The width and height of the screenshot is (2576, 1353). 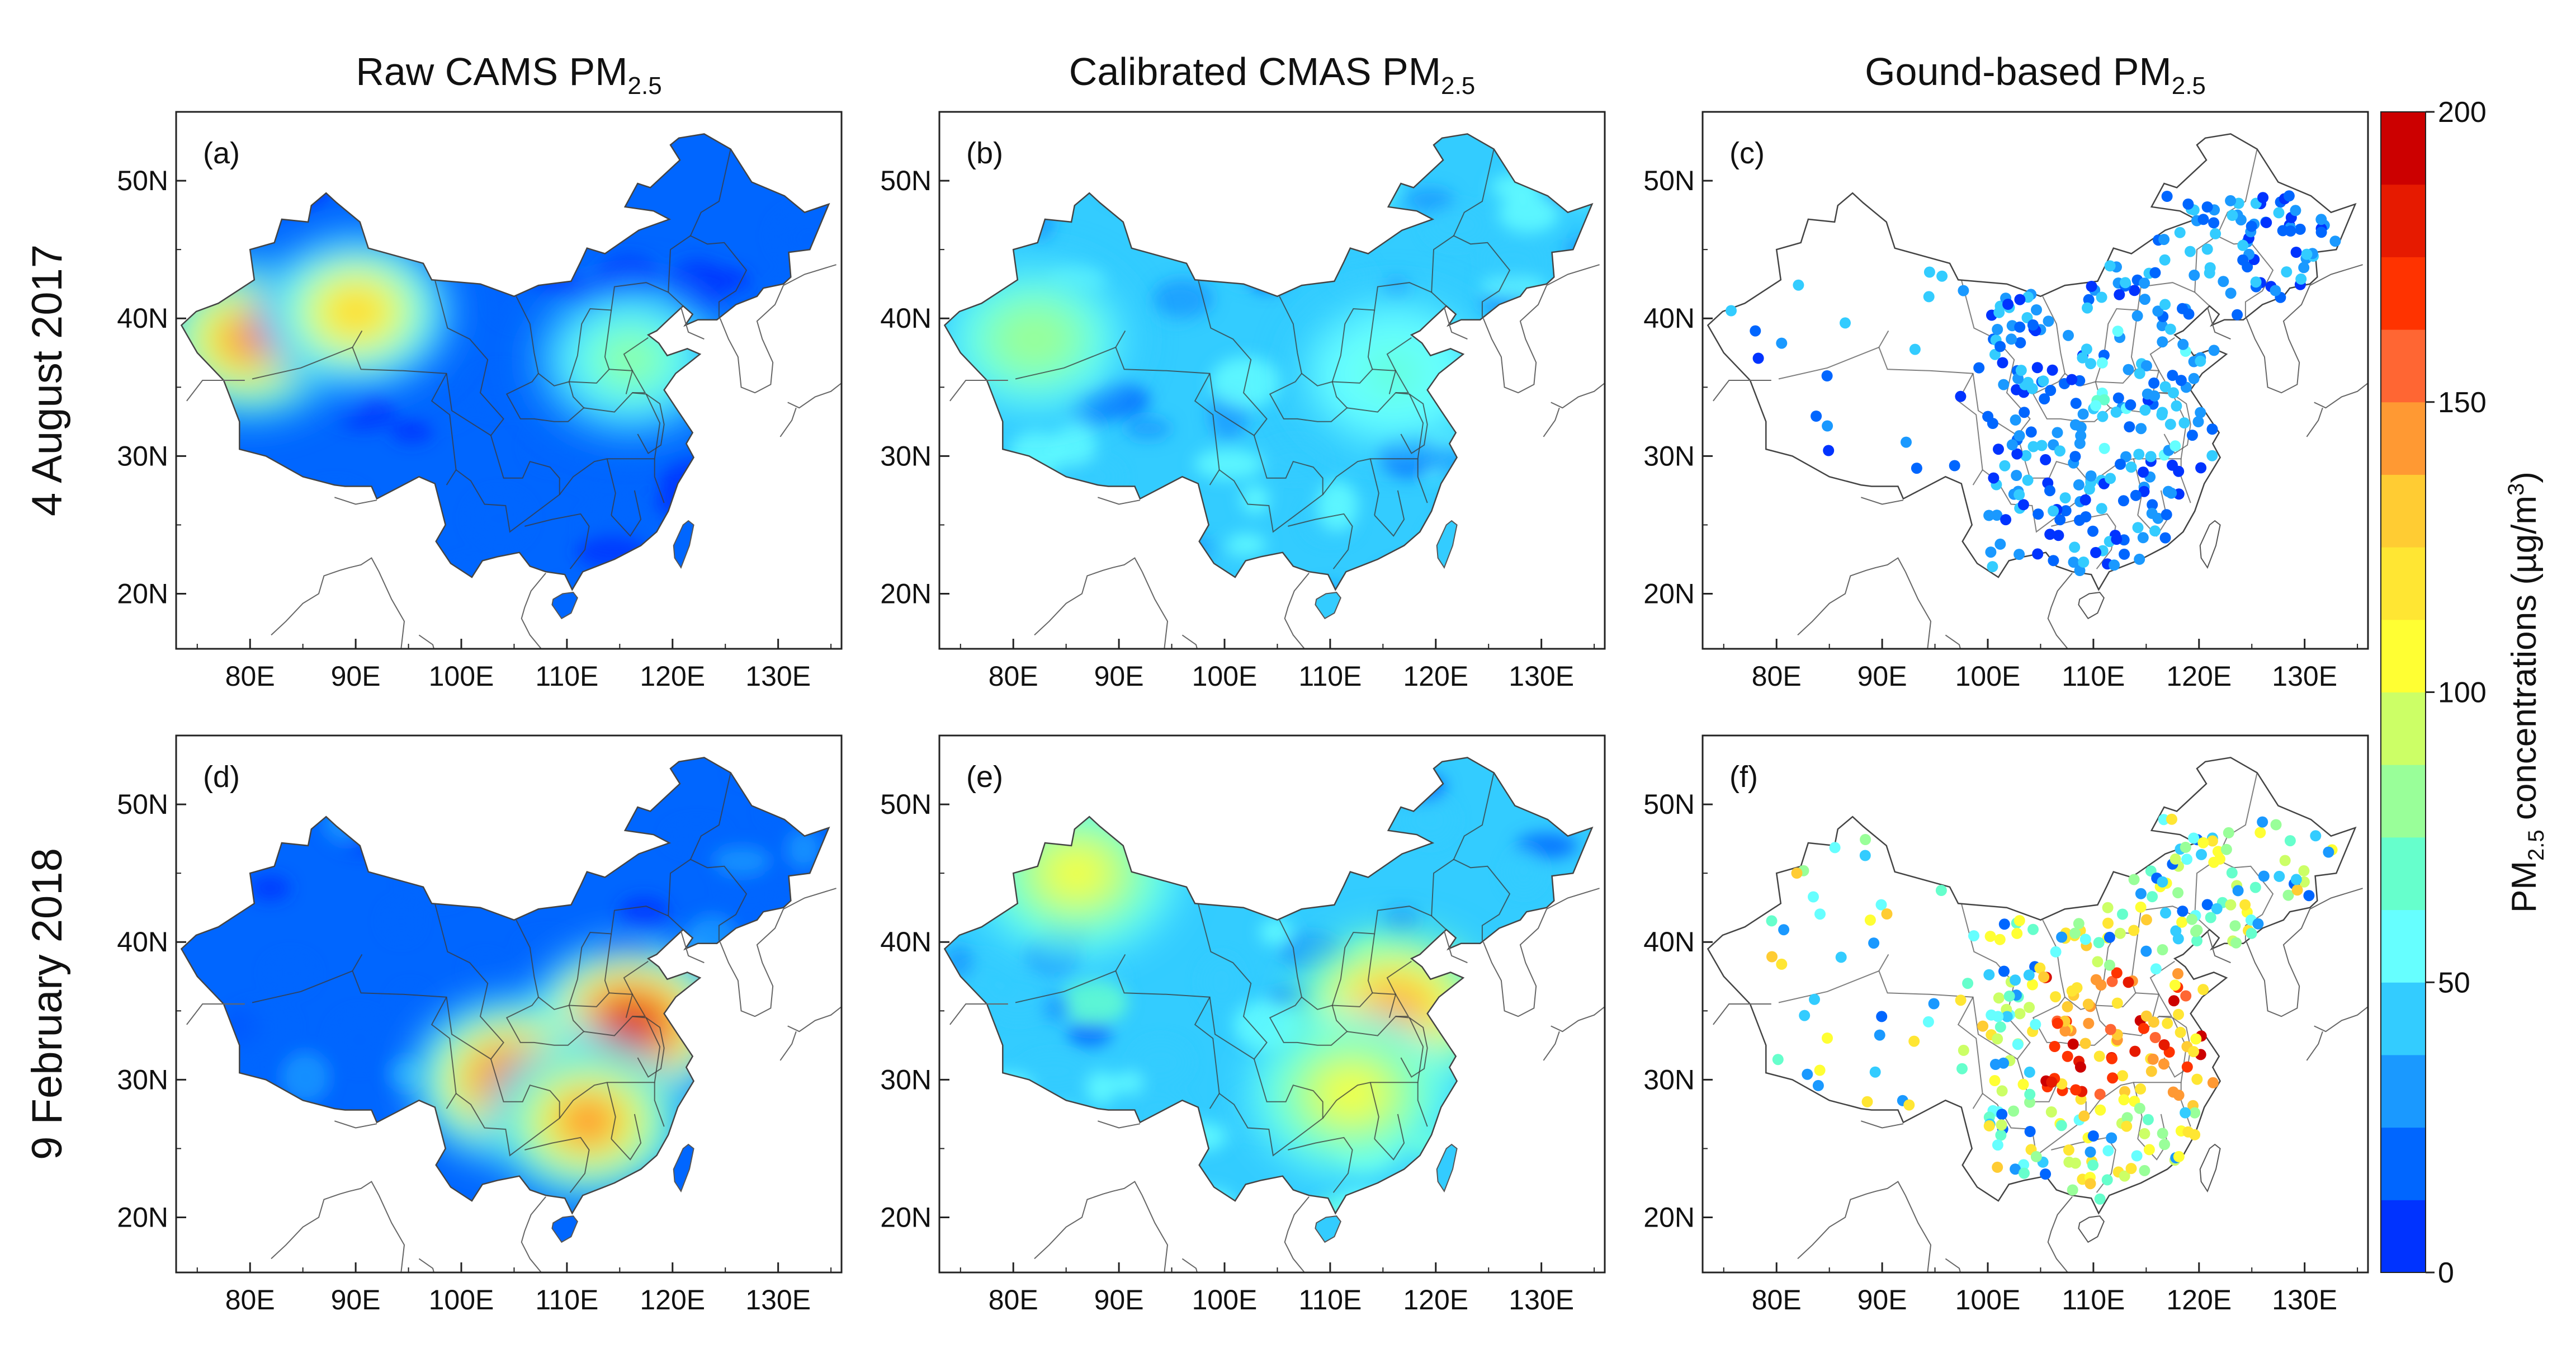 I want to click on colorbar-segment, so click(x=2403, y=946).